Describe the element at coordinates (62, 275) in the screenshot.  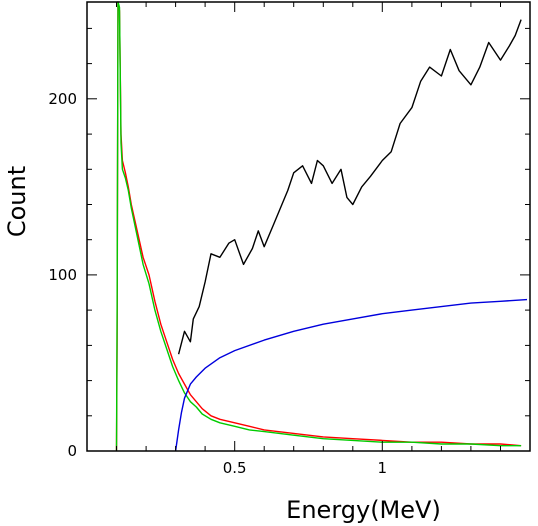
I see `y-tick-label: 100` at that location.